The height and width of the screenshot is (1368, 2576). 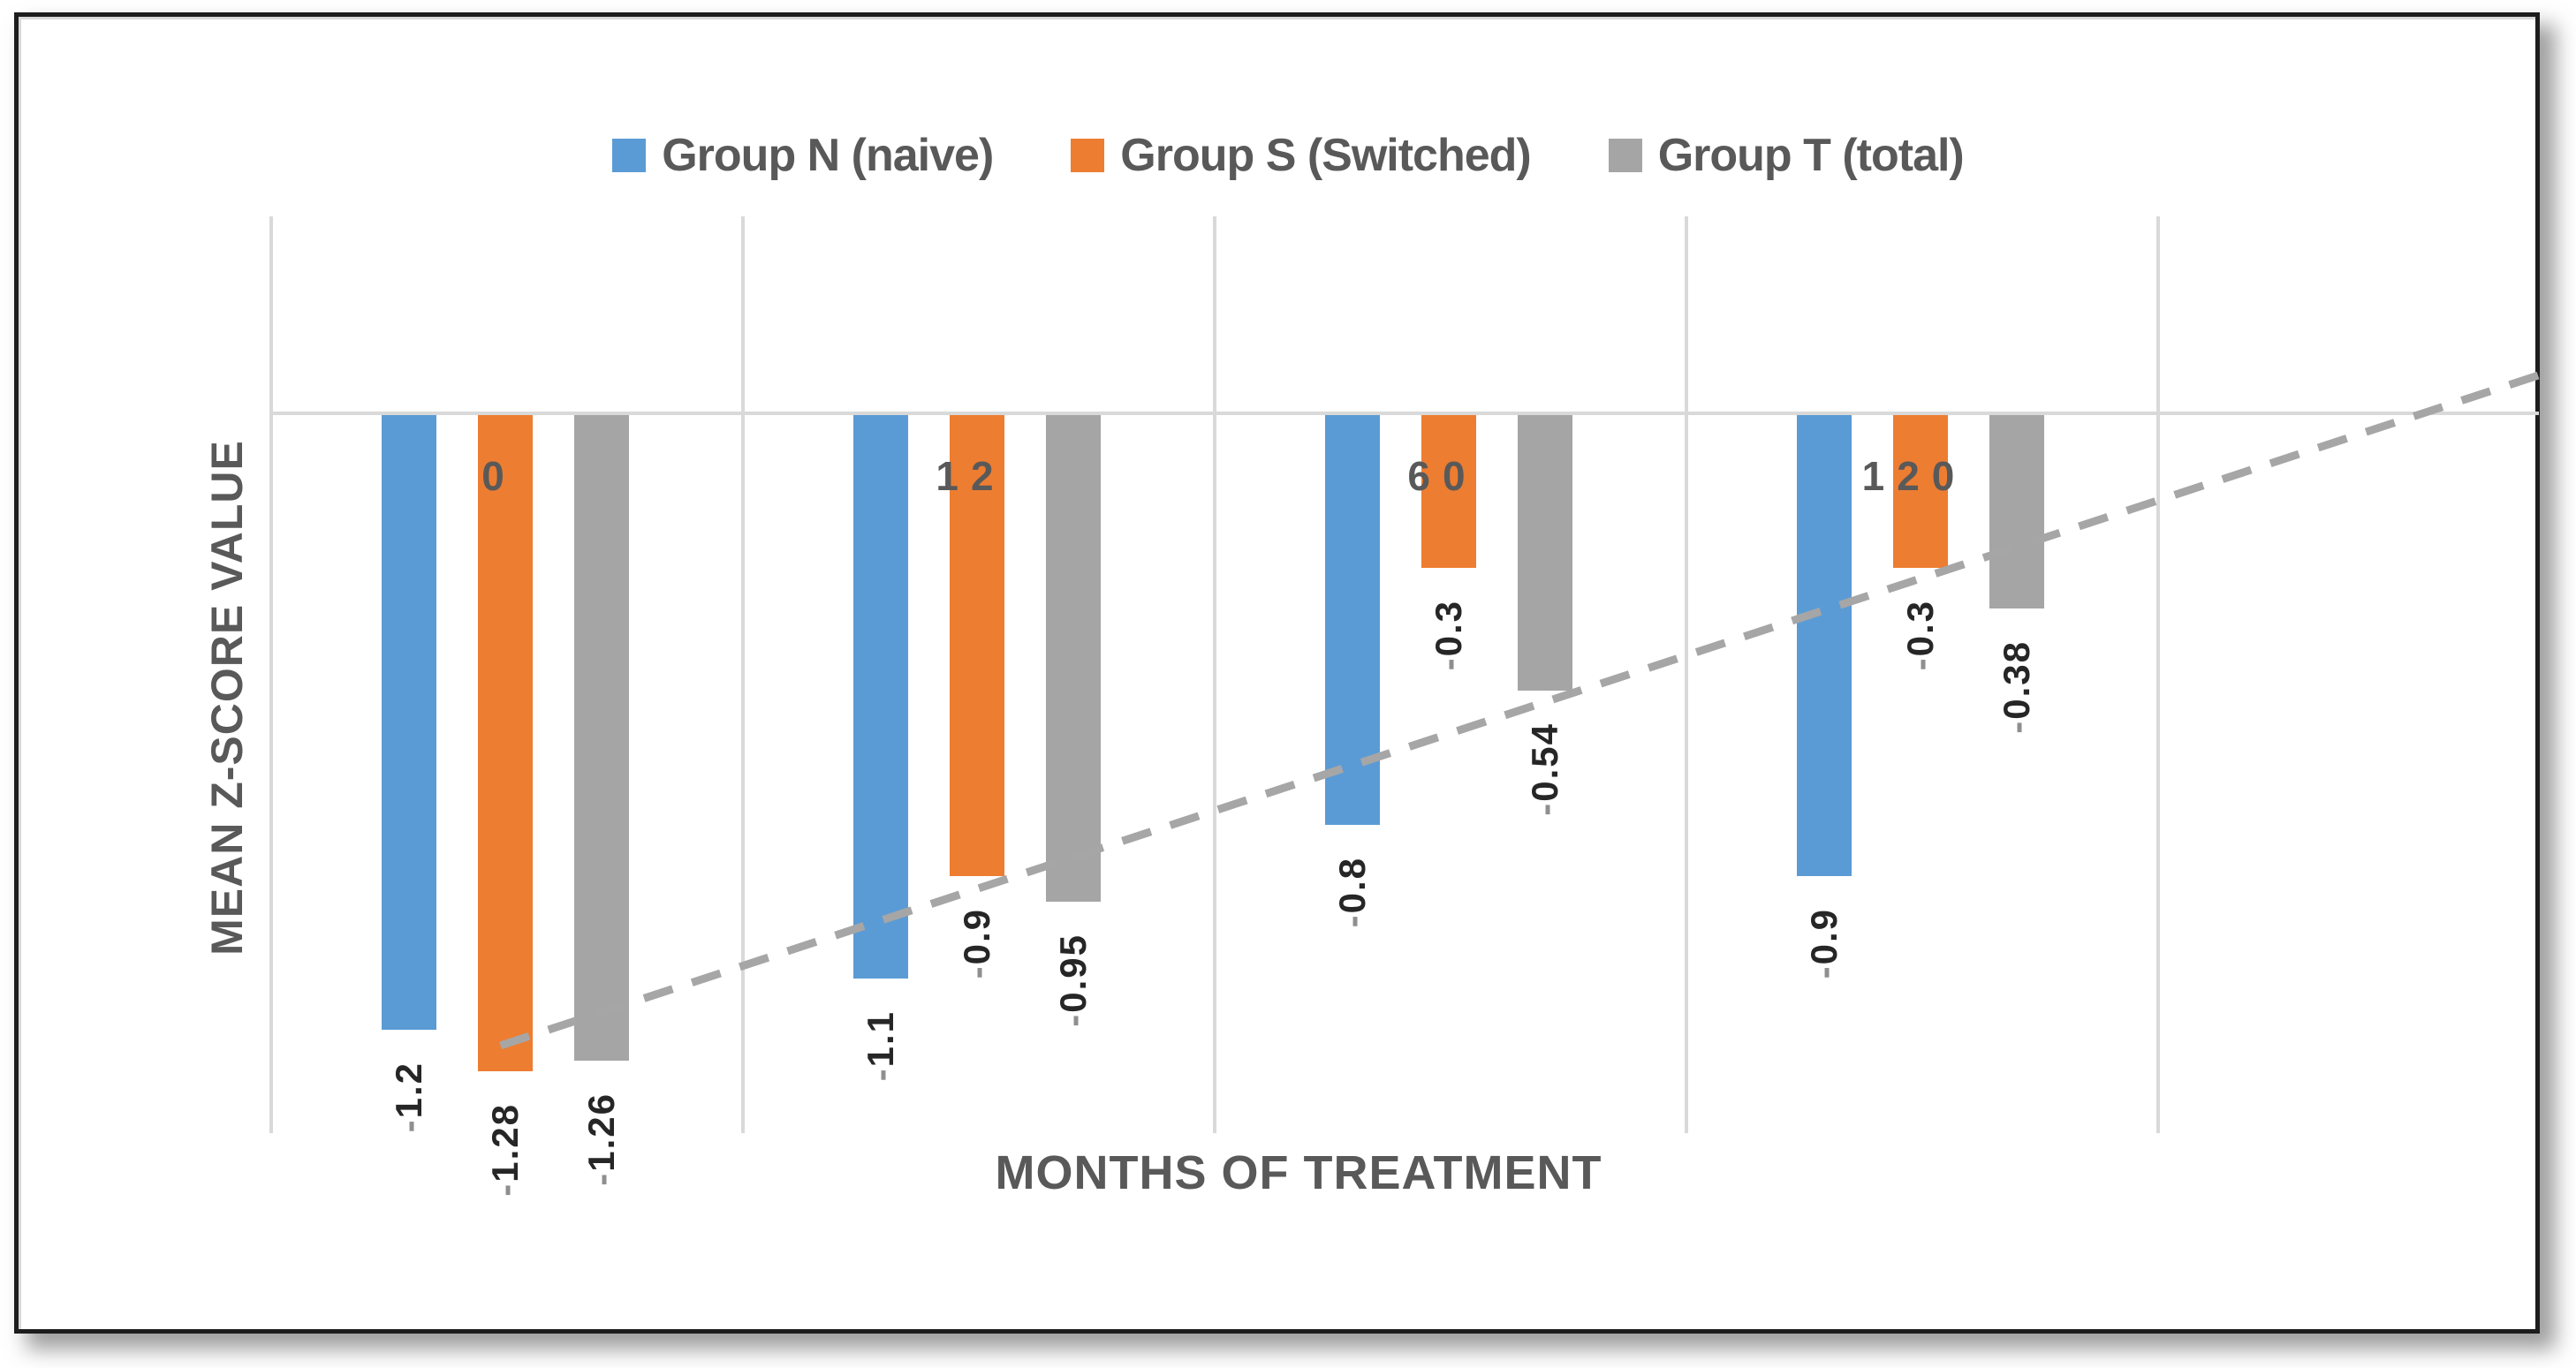 What do you see at coordinates (881, 1046) in the screenshot?
I see `value-label: -1.1` at bounding box center [881, 1046].